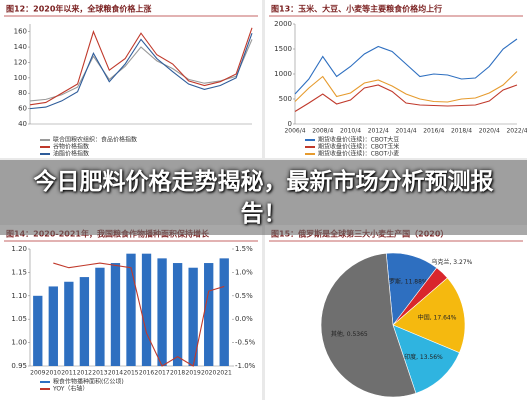 The width and height of the screenshot is (527, 400). I want to click on y-tick-label: 60, so click(22, 109).